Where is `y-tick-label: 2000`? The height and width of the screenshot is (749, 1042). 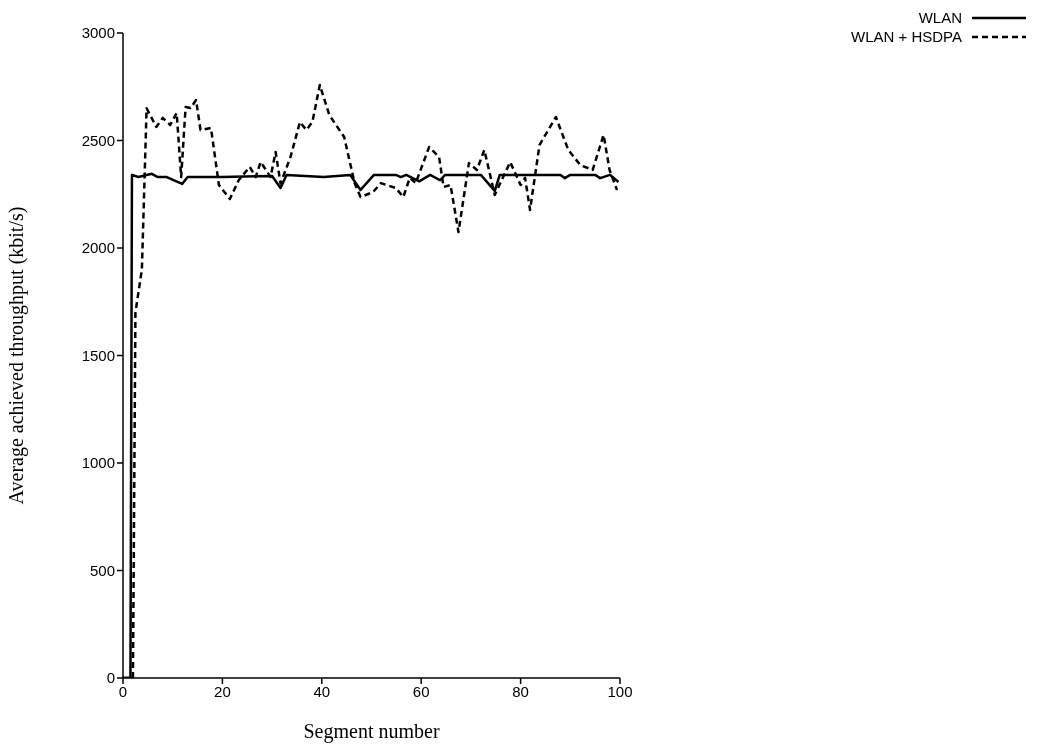 y-tick-label: 2000 is located at coordinates (98, 248).